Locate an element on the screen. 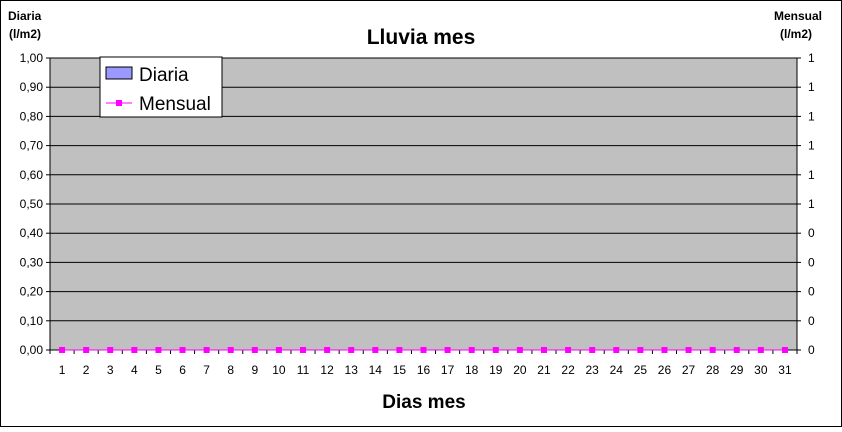  legend-label-mensual: Mensual is located at coordinates (175, 104).